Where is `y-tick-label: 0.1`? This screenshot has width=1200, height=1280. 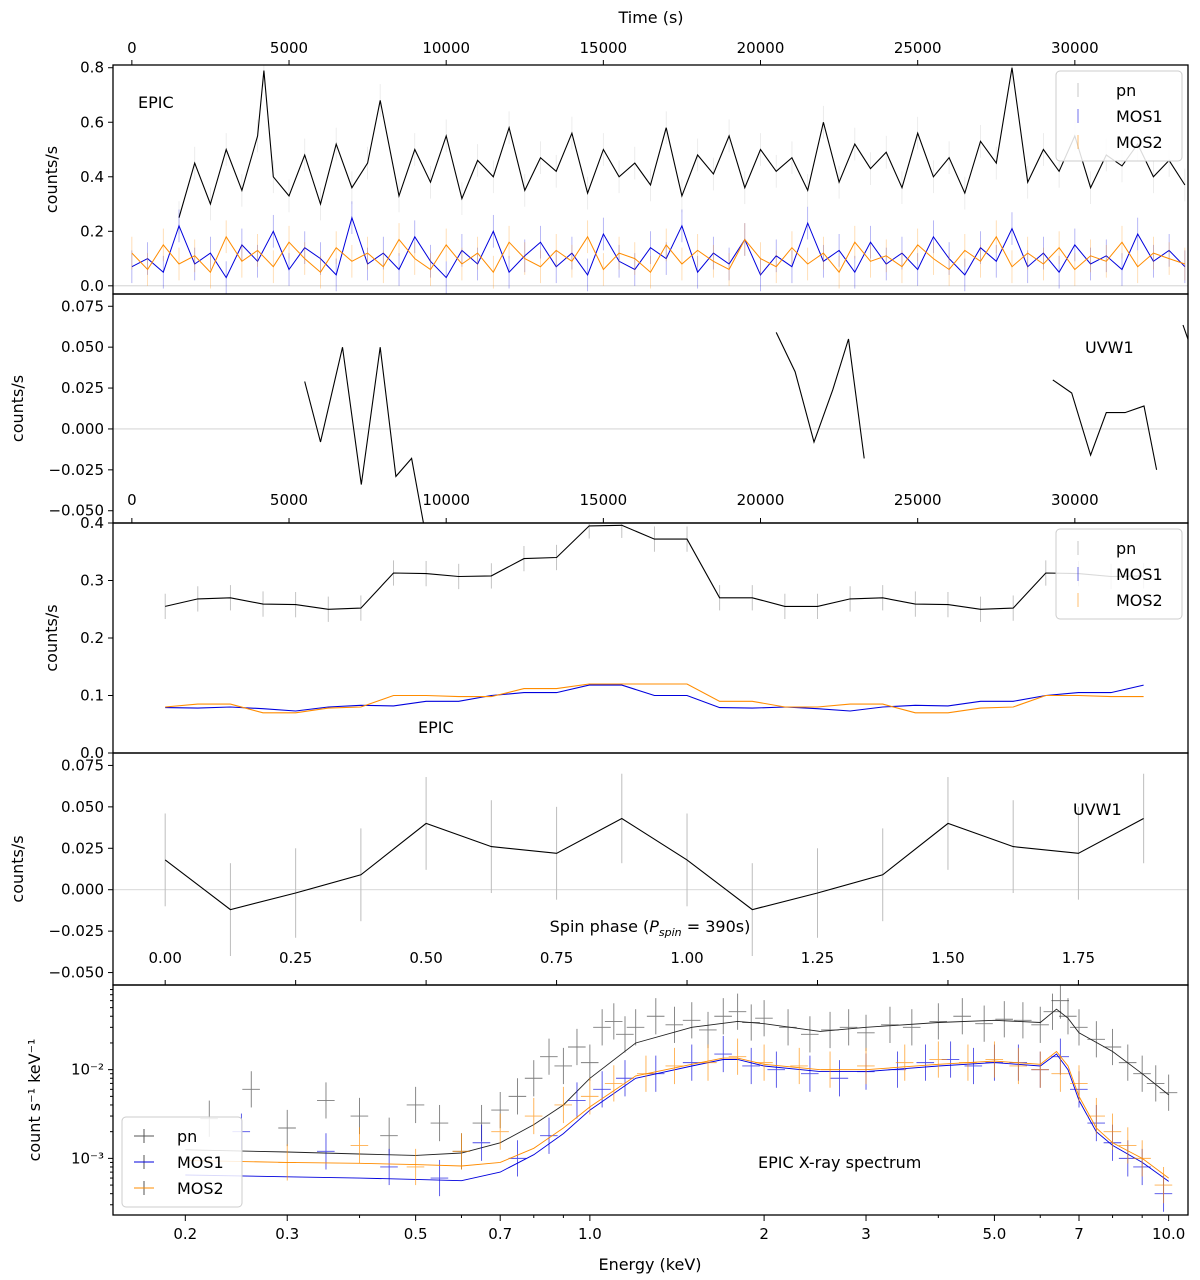
y-tick-label: 0.1 is located at coordinates (92, 696).